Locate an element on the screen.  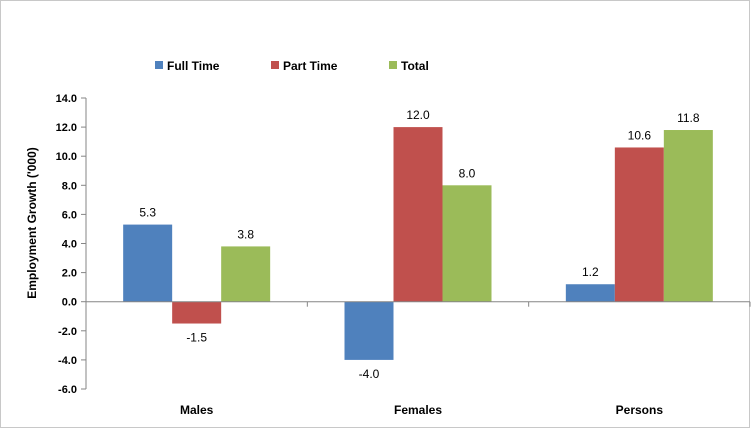
data-label: 1.2 is located at coordinates (590, 272).